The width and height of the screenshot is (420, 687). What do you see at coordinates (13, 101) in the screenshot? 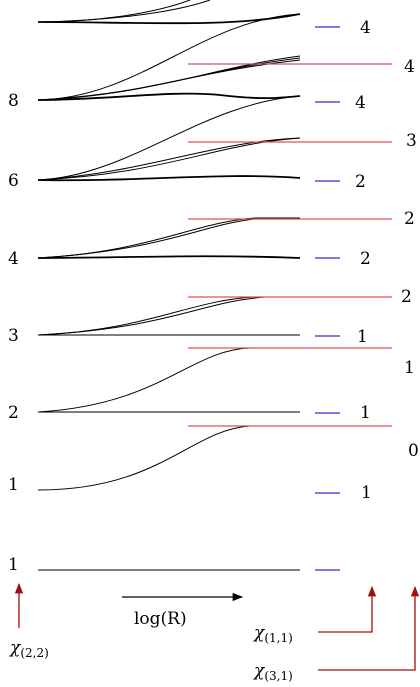
I see `degeneracy-label: 8` at bounding box center [13, 101].